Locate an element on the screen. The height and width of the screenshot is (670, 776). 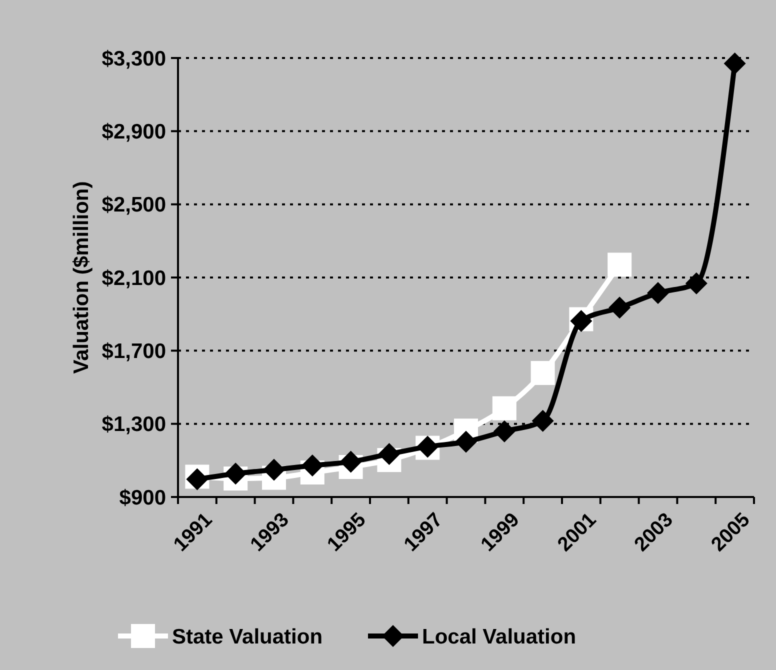
y-tick-label: $2,100 is located at coordinates (134, 278).